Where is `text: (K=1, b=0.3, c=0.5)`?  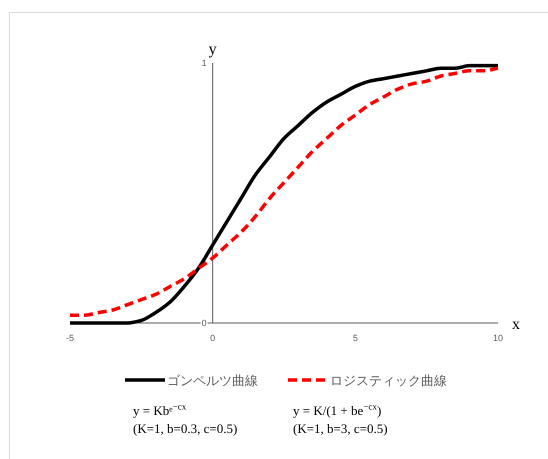
text: (K=1, b=0.3, c=0.5) is located at coordinates (185, 429).